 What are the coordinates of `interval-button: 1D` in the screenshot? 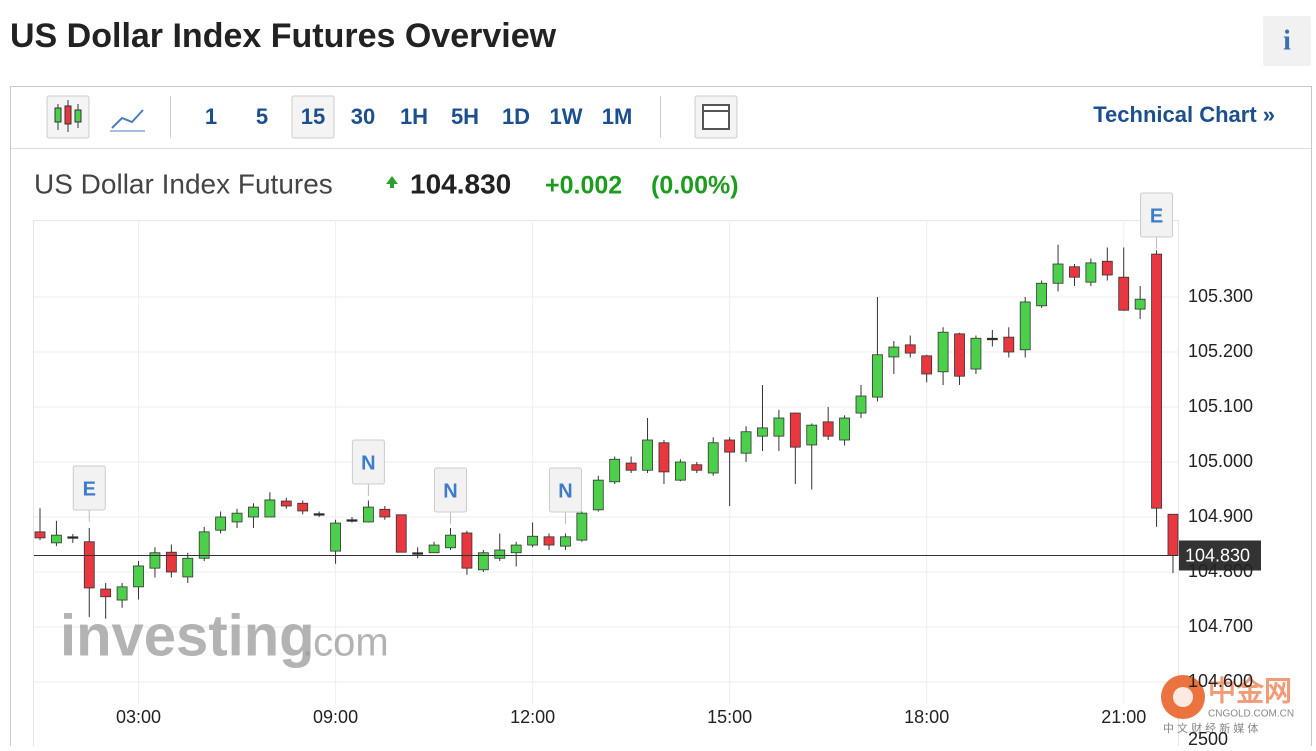 It's located at (516, 116).